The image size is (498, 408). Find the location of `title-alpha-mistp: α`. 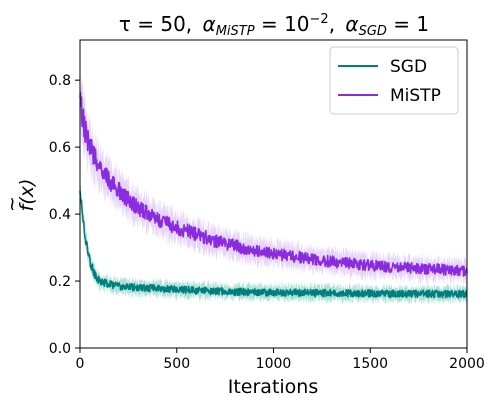

title-alpha-mistp: α is located at coordinates (209, 24).